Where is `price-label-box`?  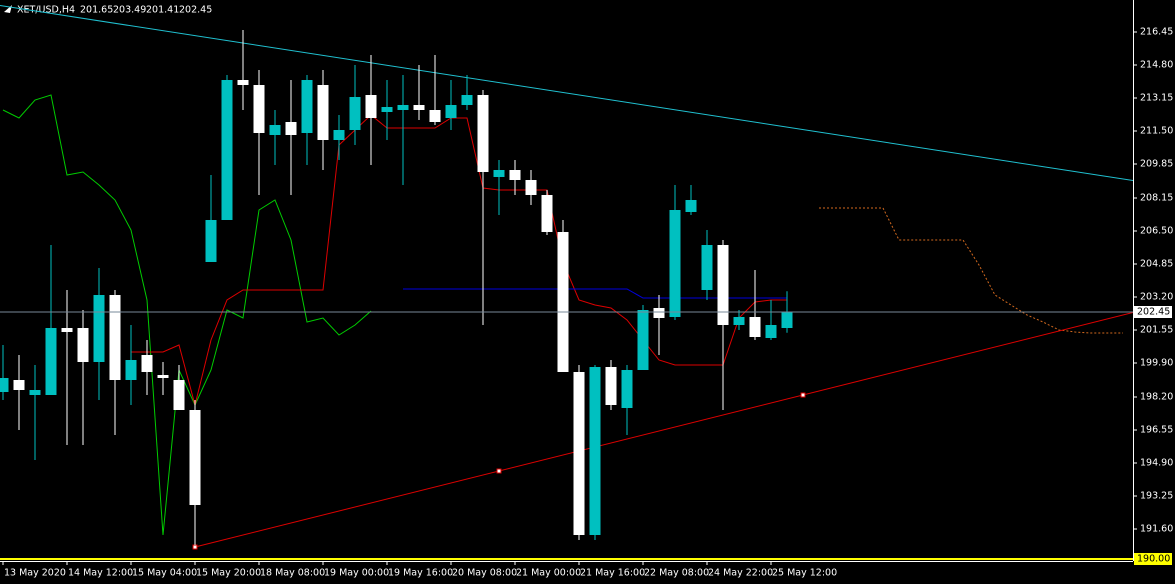
price-label-box is located at coordinates (1153, 312).